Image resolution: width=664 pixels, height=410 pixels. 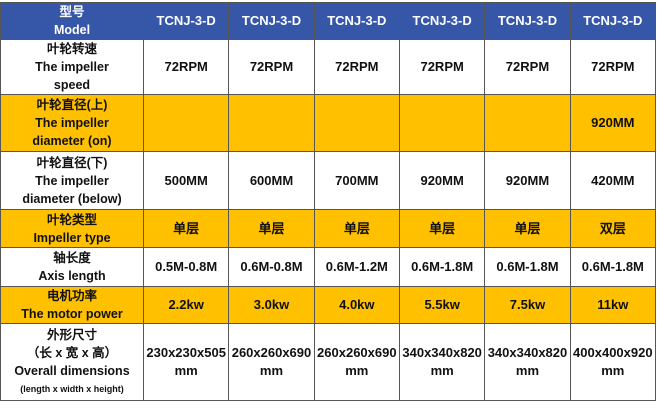 I want to click on label-line: （长 x 宽 x 高）, so click(x=72, y=353).